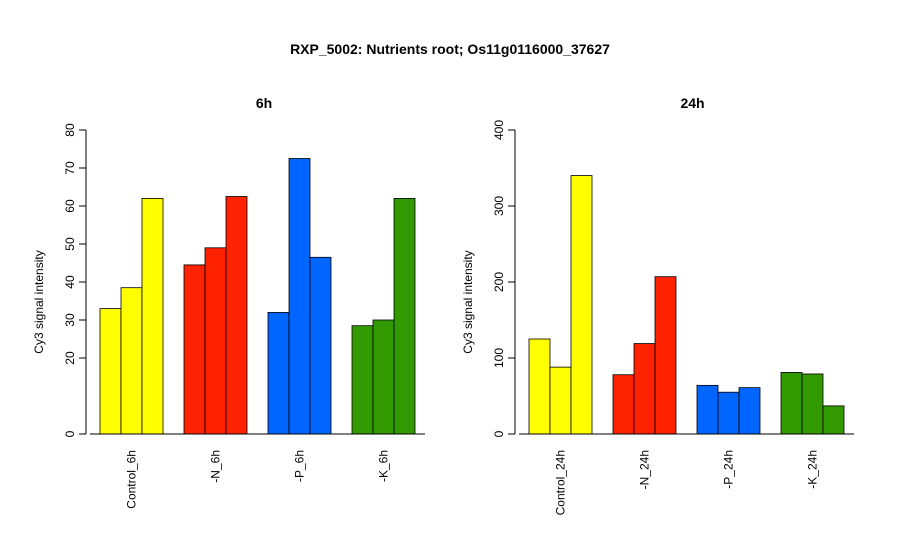 Image resolution: width=900 pixels, height=550 pixels. What do you see at coordinates (499, 130) in the screenshot?
I see `y-tick-label: 400` at bounding box center [499, 130].